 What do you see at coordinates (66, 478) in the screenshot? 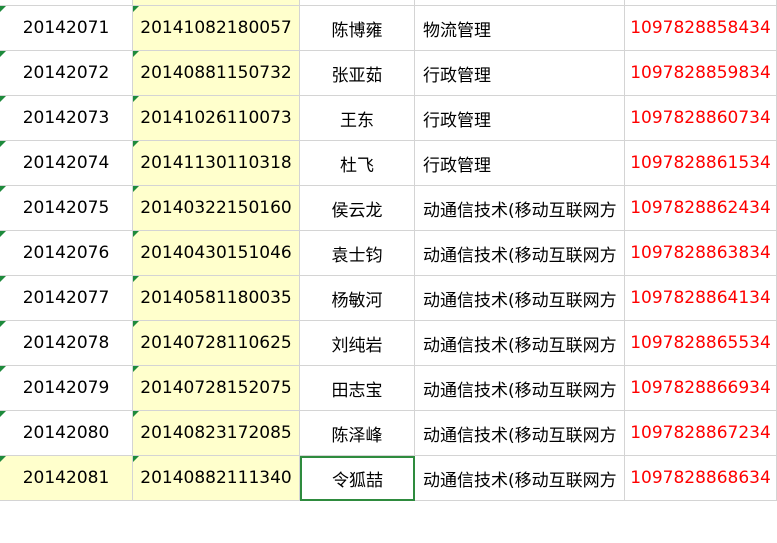
I see `serial-id-cell: 20142081` at bounding box center [66, 478].